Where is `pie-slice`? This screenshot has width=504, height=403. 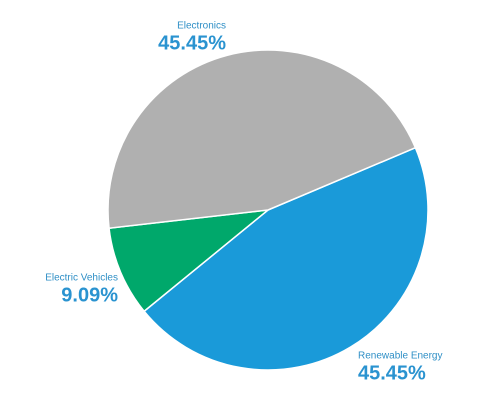
pie-slice is located at coordinates (189, 260).